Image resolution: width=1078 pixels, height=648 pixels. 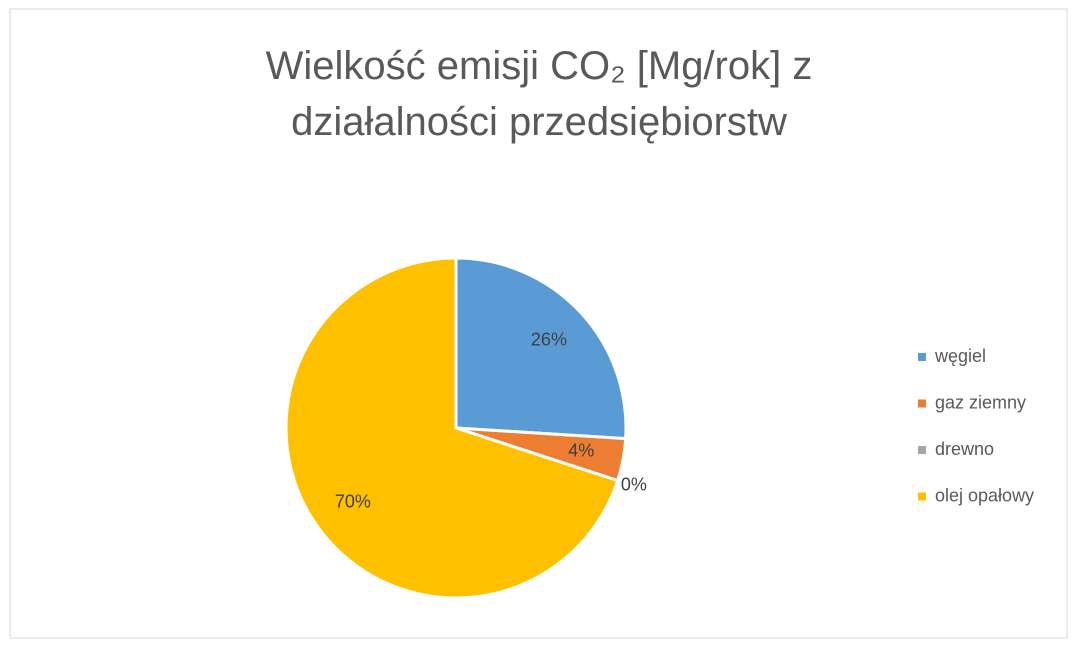 I want to click on data-label: 70%, so click(x=353, y=502).